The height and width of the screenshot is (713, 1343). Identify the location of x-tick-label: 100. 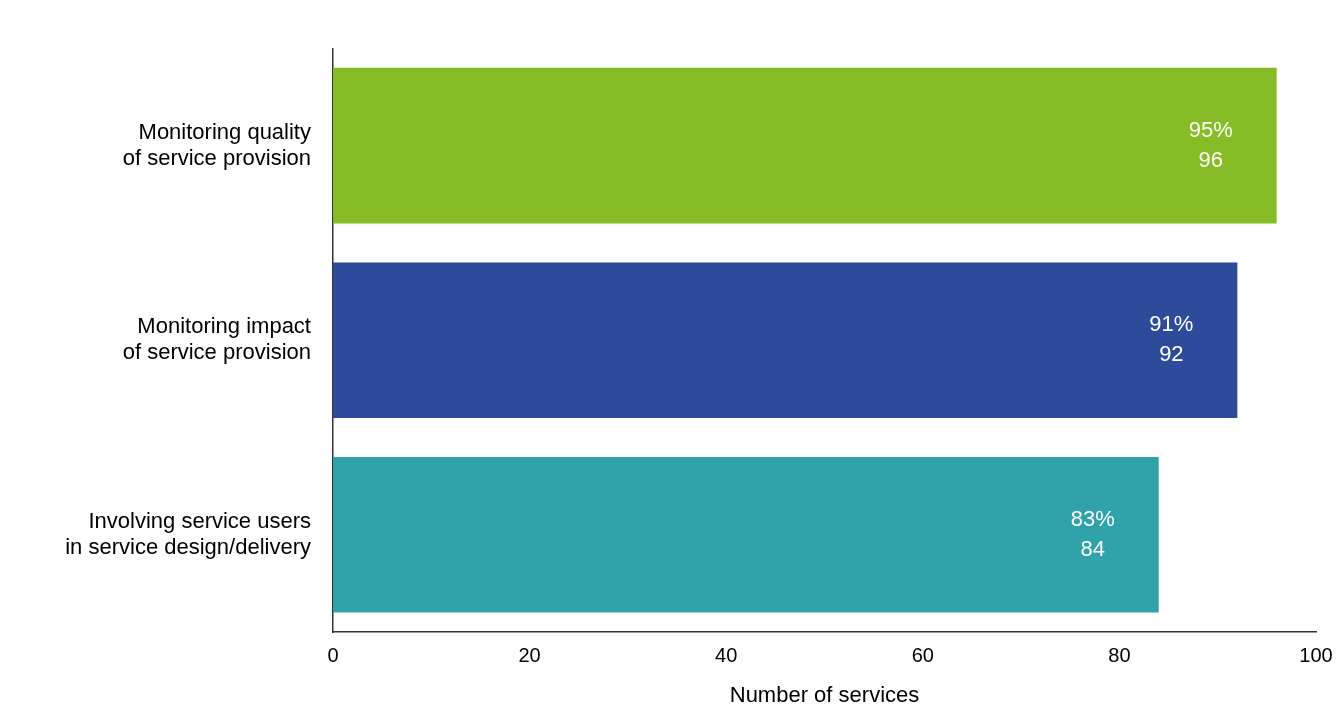
(1316, 654).